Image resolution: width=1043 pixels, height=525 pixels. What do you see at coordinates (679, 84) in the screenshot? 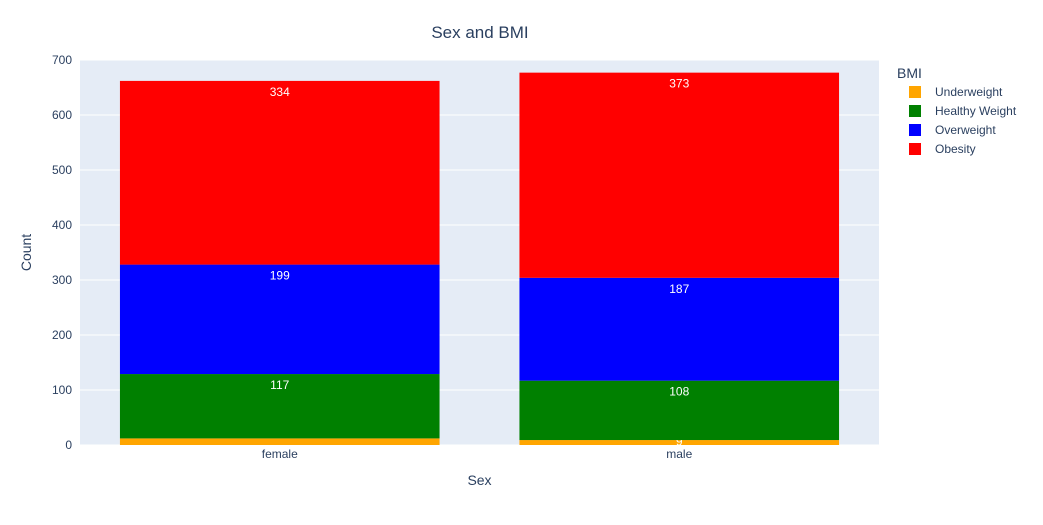
I see `bar-value-label: 373` at bounding box center [679, 84].